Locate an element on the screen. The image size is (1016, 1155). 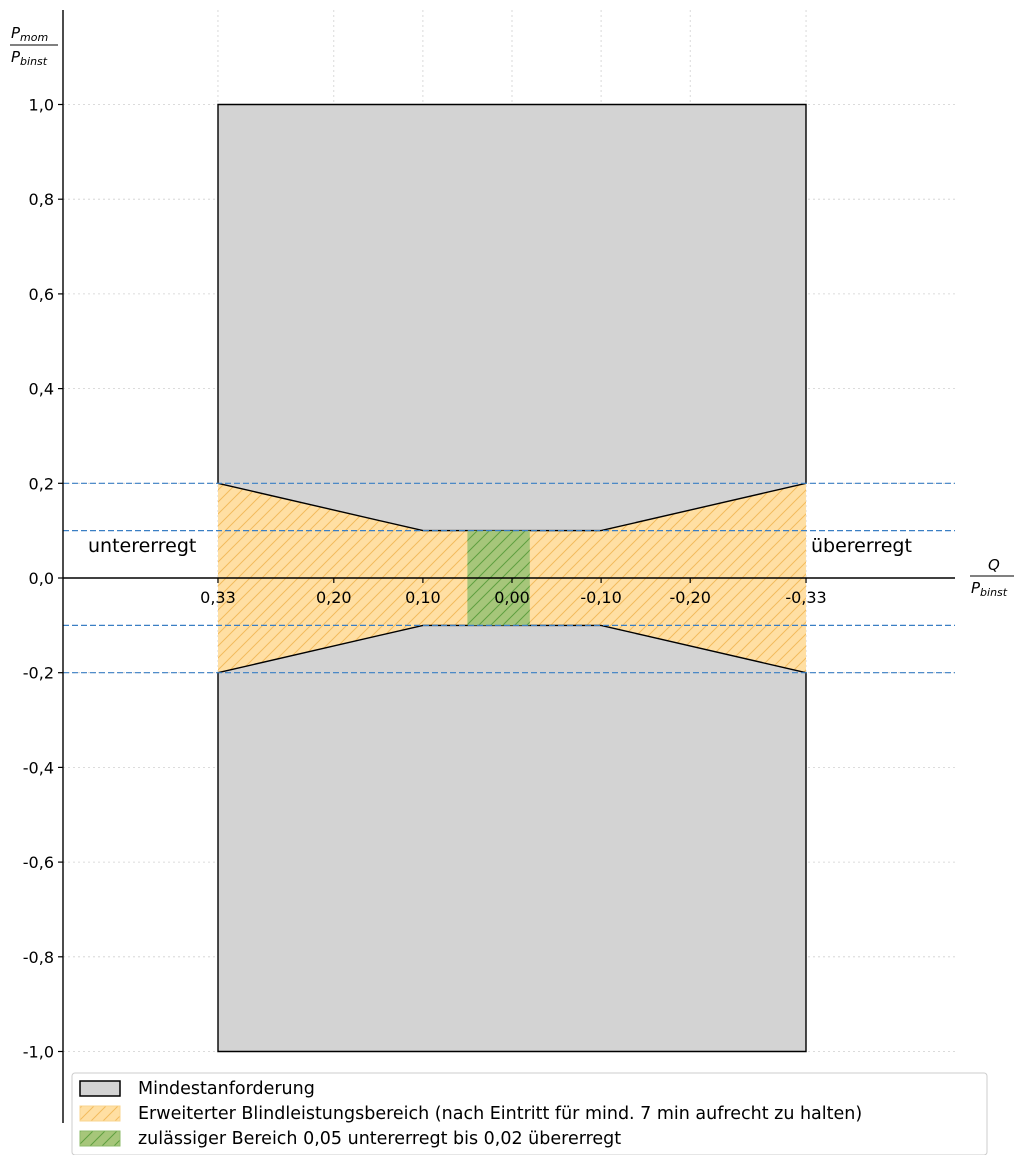
x-tick-label: 0,20 is located at coordinates (334, 597).